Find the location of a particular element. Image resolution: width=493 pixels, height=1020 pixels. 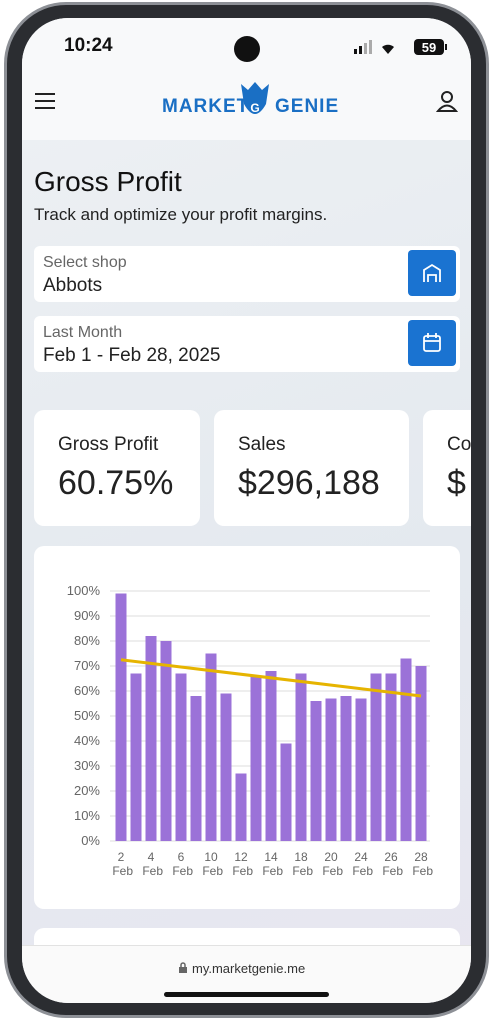

kpi-label: Cos is located at coordinates (459, 444).